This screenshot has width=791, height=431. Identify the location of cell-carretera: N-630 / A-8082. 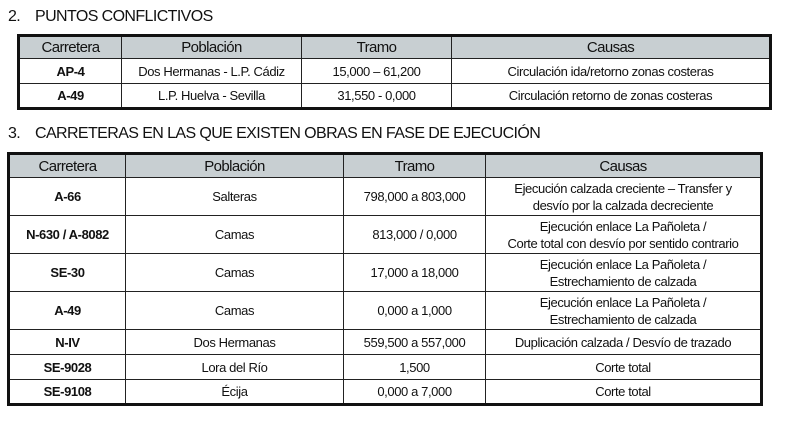
(67, 234).